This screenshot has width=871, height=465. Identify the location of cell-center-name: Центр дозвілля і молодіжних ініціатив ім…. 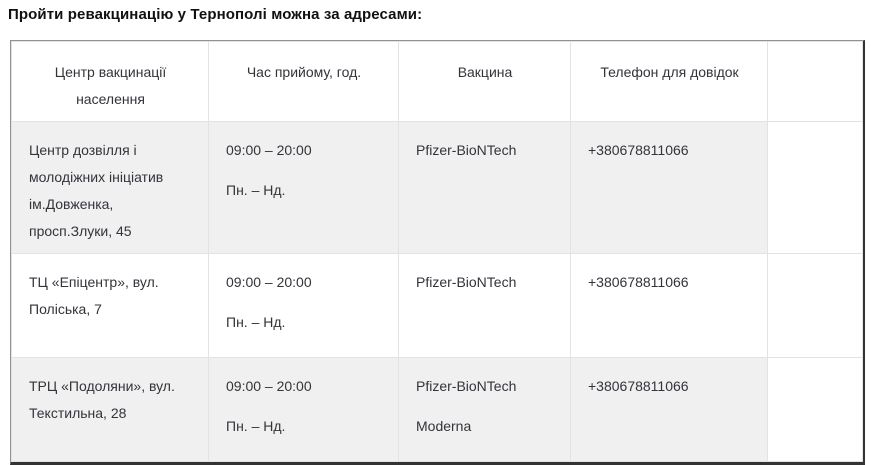
(110, 187).